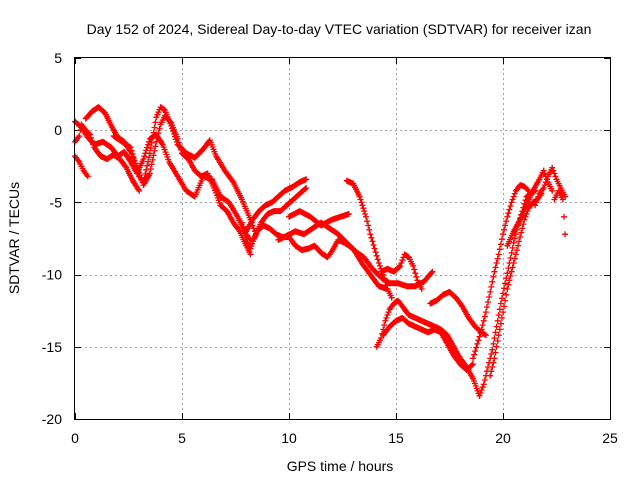  Describe the element at coordinates (52, 275) in the screenshot. I see `y-tick-label: -10` at that location.